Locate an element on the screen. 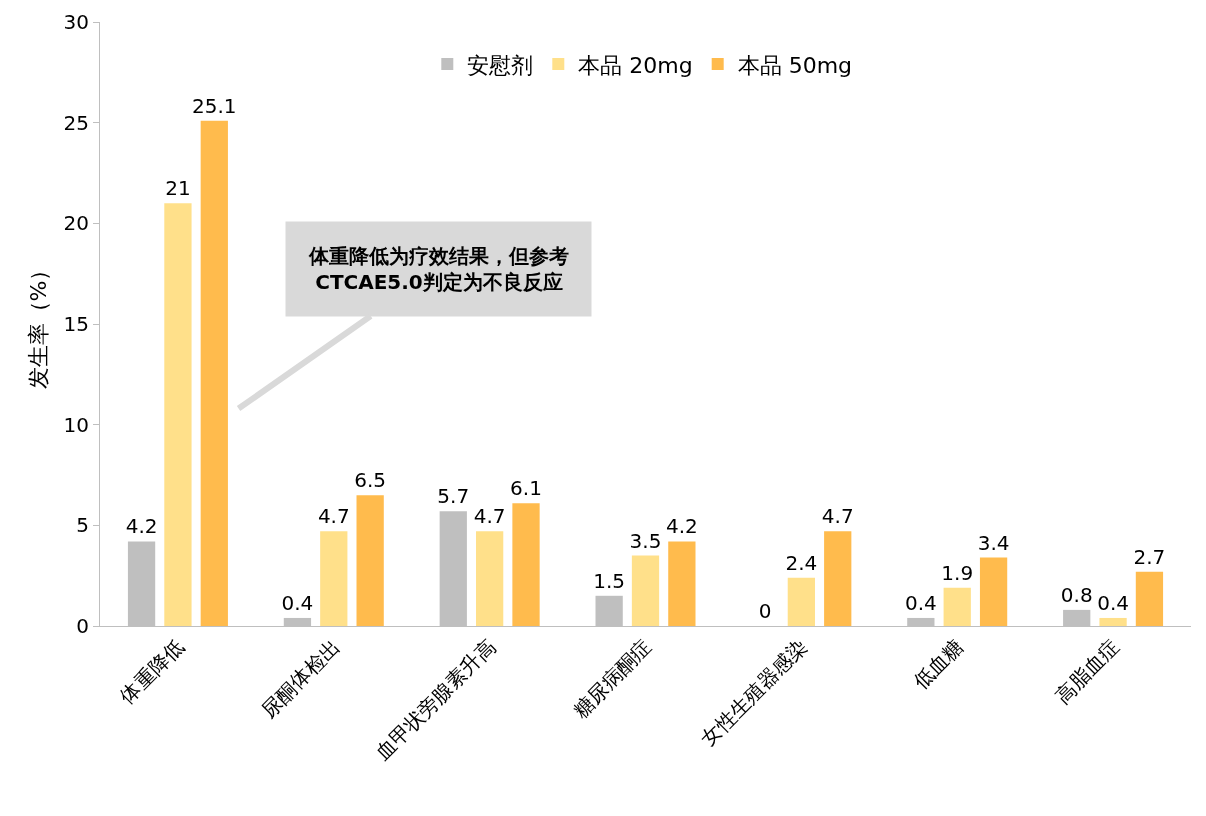  y-tick-label: 30 is located at coordinates (76, 22).